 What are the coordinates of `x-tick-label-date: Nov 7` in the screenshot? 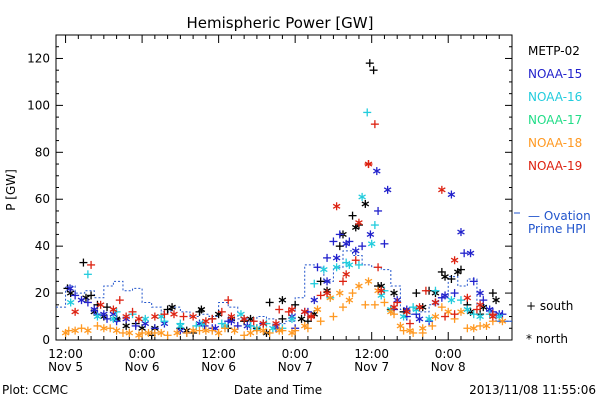 It's located at (371, 367).